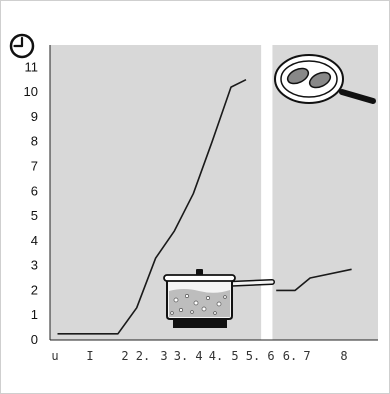  I want to click on x-tick-labels: u I 2 2. 3 3. 4 4. 5 5. 6 6. 7 8, so click(199, 356).